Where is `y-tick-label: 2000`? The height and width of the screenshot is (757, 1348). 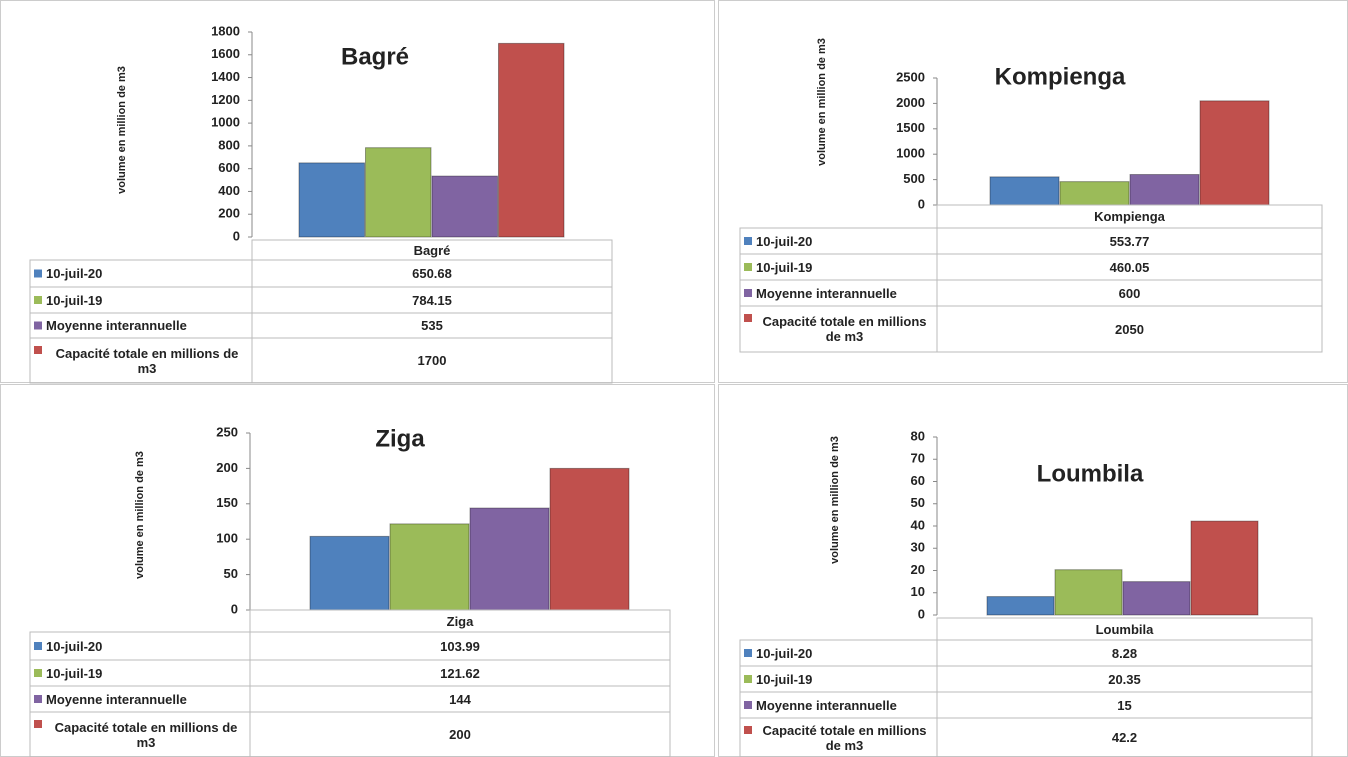
y-tick-label: 2000 is located at coordinates (910, 102).